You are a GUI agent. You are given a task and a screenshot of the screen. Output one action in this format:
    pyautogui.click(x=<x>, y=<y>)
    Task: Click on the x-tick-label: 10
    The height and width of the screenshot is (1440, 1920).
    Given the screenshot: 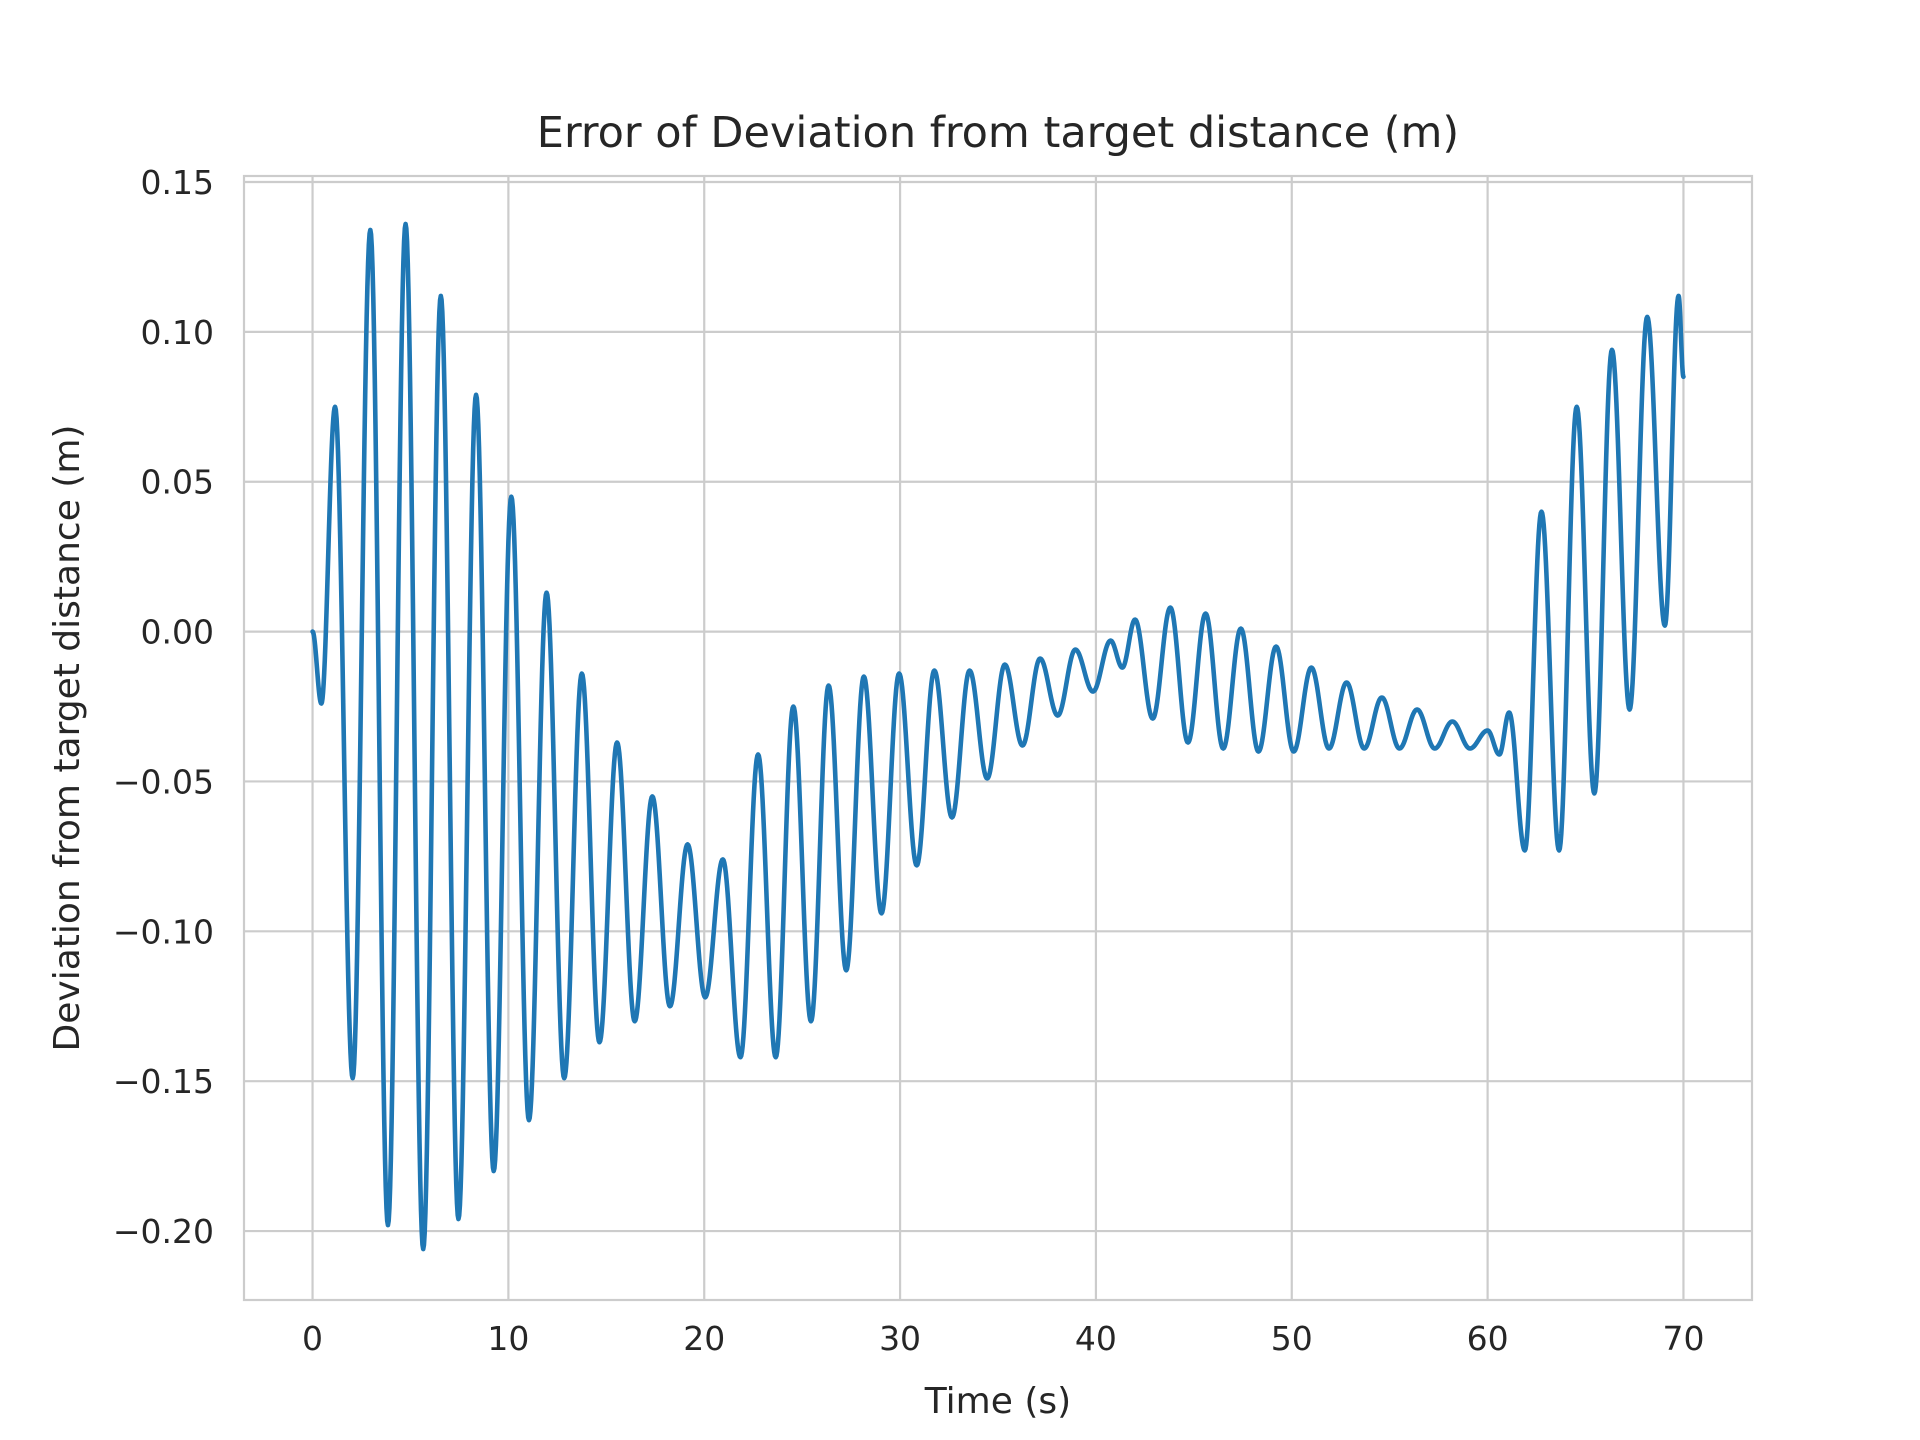 What is the action you would take?
    pyautogui.click(x=508, y=1338)
    